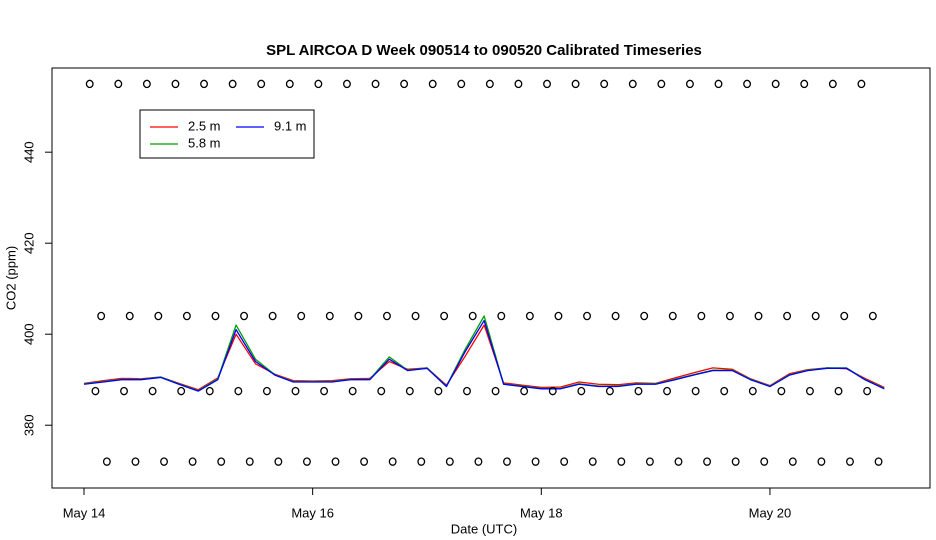 The image size is (936, 540). What do you see at coordinates (541, 512) in the screenshot?
I see `x-tick-label: May 18` at bounding box center [541, 512].